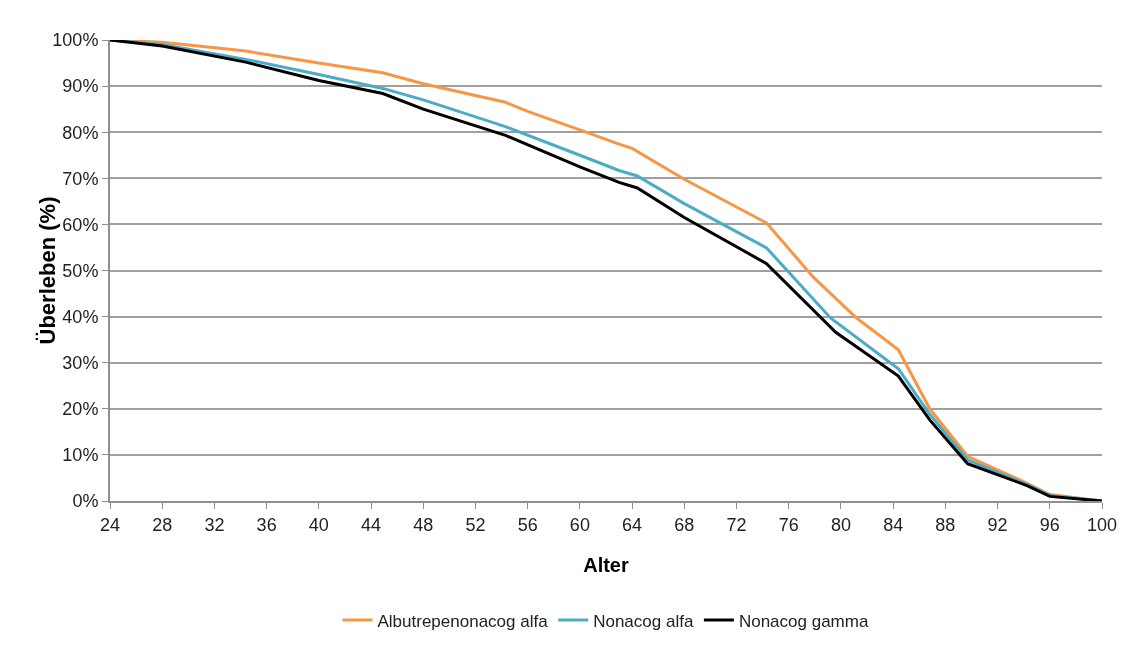 The image size is (1132, 651). I want to click on y-tick-label: 0%, so click(85, 501).